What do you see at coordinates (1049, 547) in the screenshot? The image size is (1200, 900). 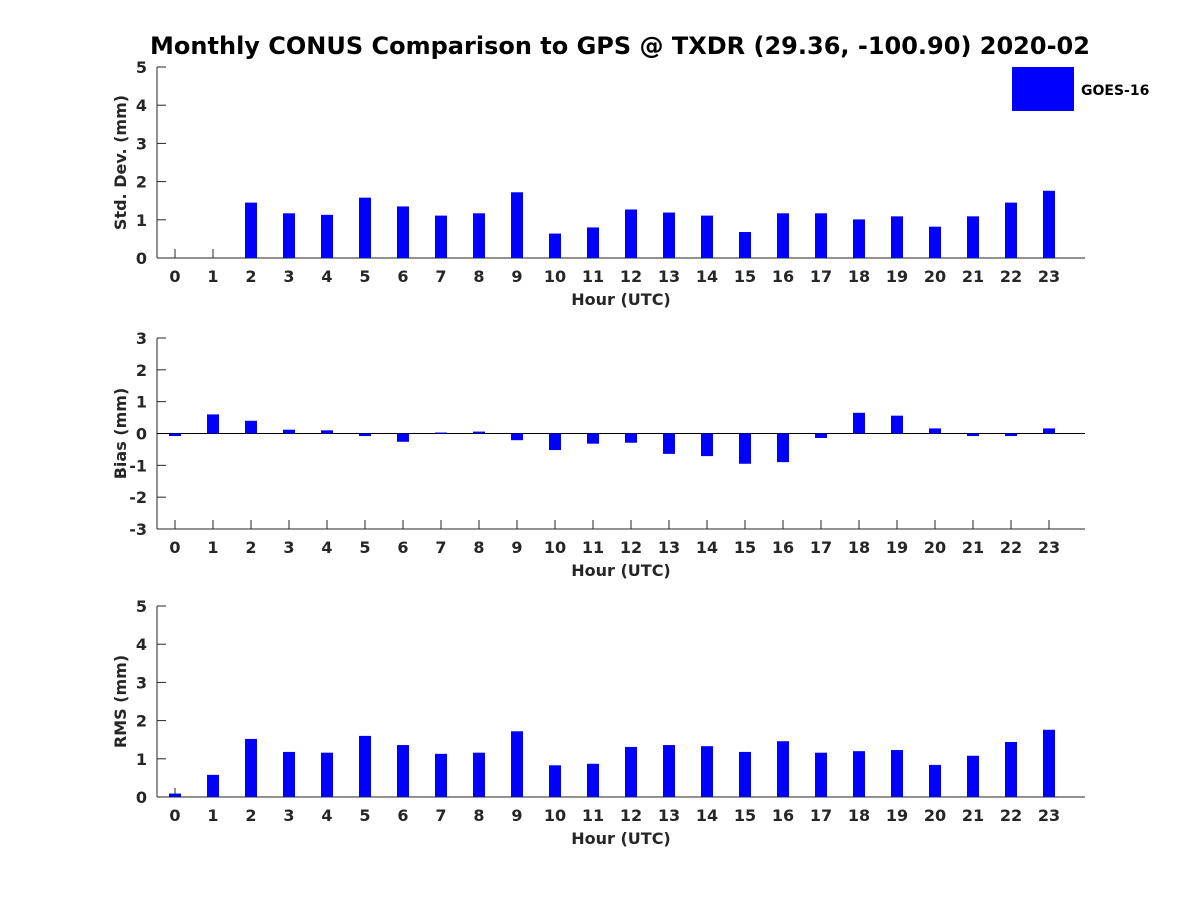 I see `x-tick-label: 23` at bounding box center [1049, 547].